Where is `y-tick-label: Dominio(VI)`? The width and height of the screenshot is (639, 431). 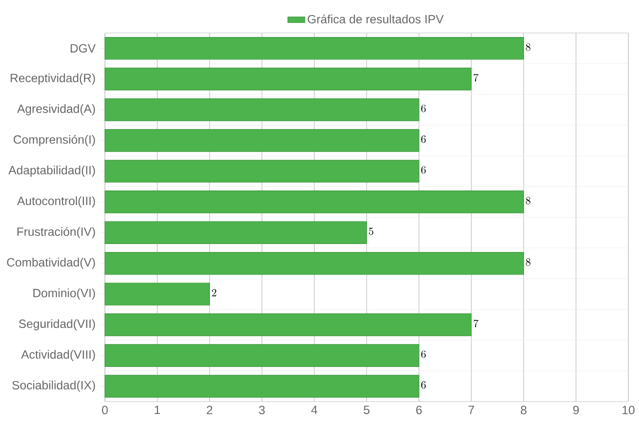
y-tick-label: Dominio(VI) is located at coordinates (64, 294).